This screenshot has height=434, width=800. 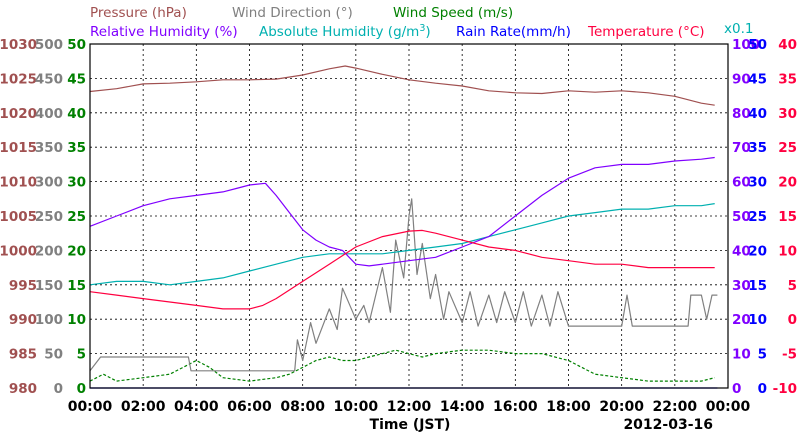 I want to click on series-line-temperature, so click(x=402, y=269).